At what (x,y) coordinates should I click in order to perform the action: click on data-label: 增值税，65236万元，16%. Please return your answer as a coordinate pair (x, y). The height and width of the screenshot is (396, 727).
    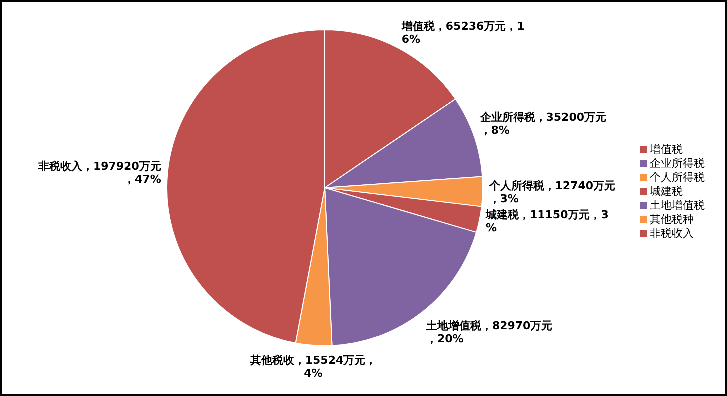
    Looking at the image, I should click on (462, 33).